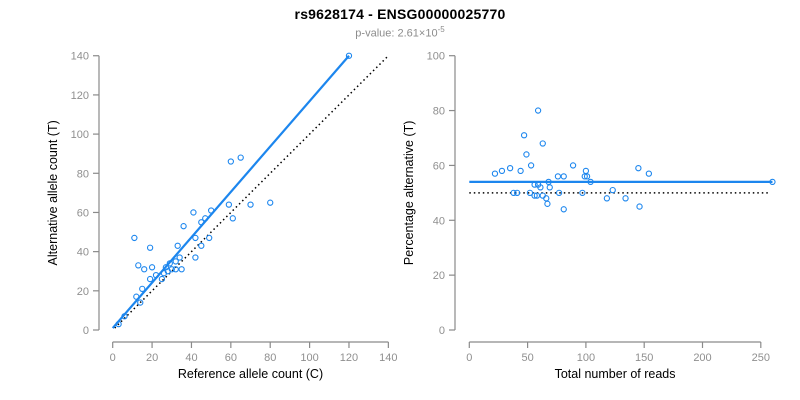 Image resolution: width=800 pixels, height=400 pixels. Describe the element at coordinates (270, 358) in the screenshot. I see `x-tick-label: 80` at that location.